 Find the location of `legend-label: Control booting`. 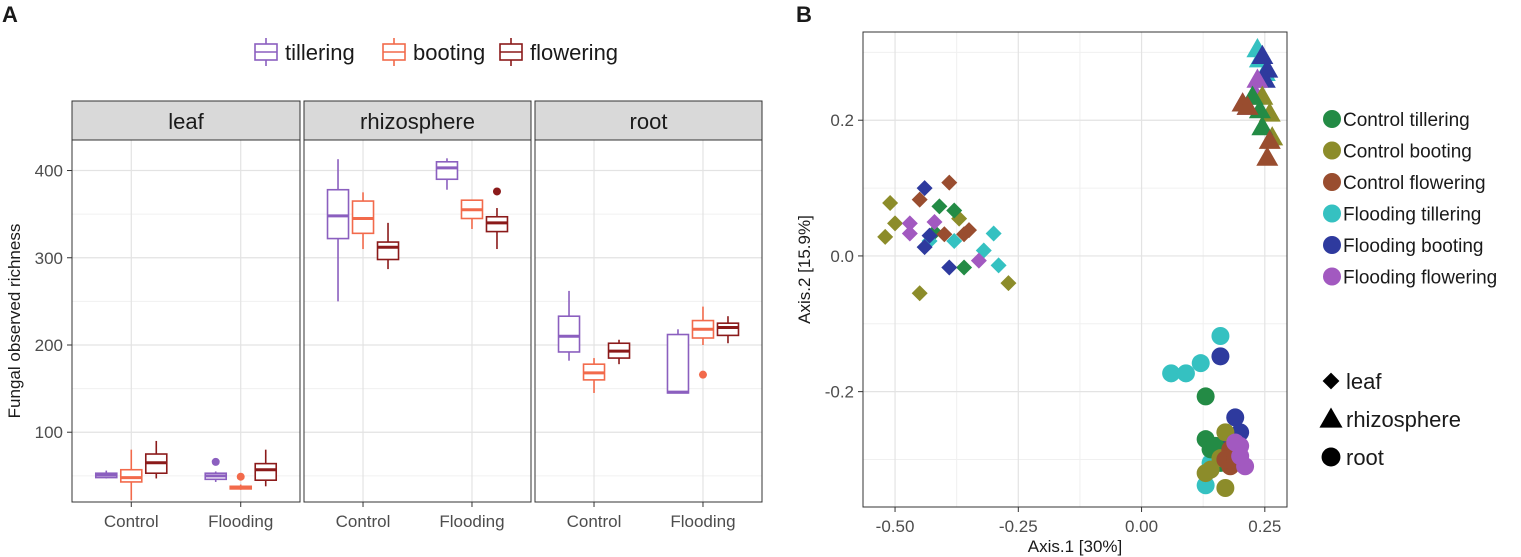

legend-label: Control booting is located at coordinates (1407, 152).